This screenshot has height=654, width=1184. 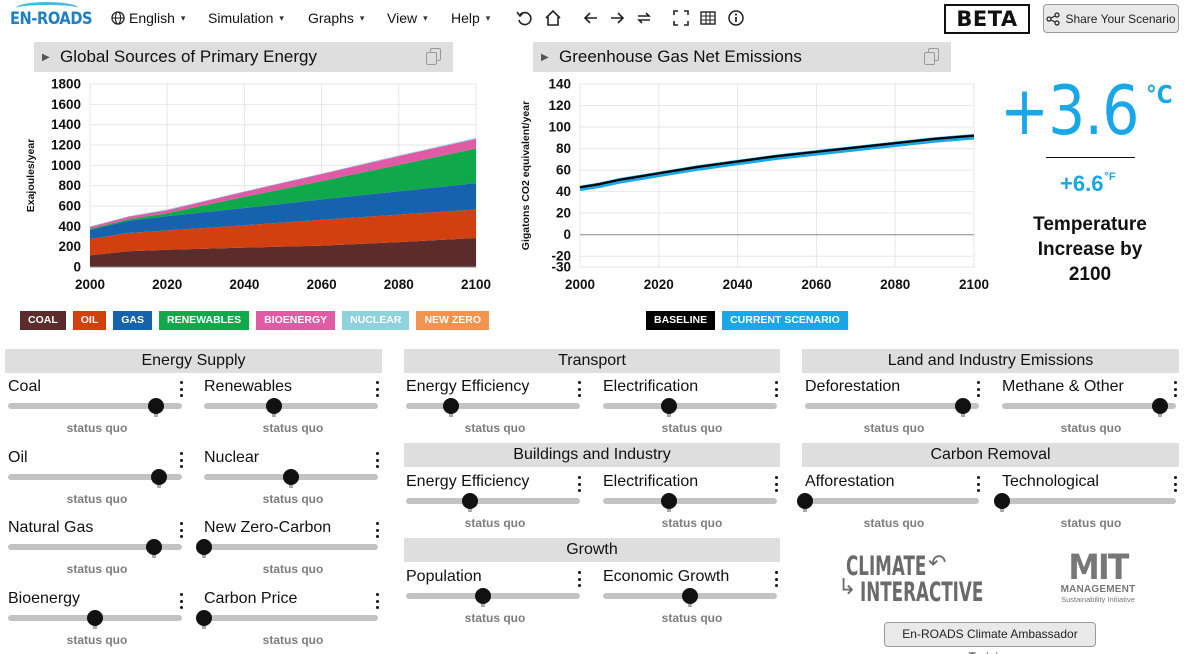 I want to click on energy-graph-header: ▶ Global Sources of Primary Energy, so click(x=243, y=57).